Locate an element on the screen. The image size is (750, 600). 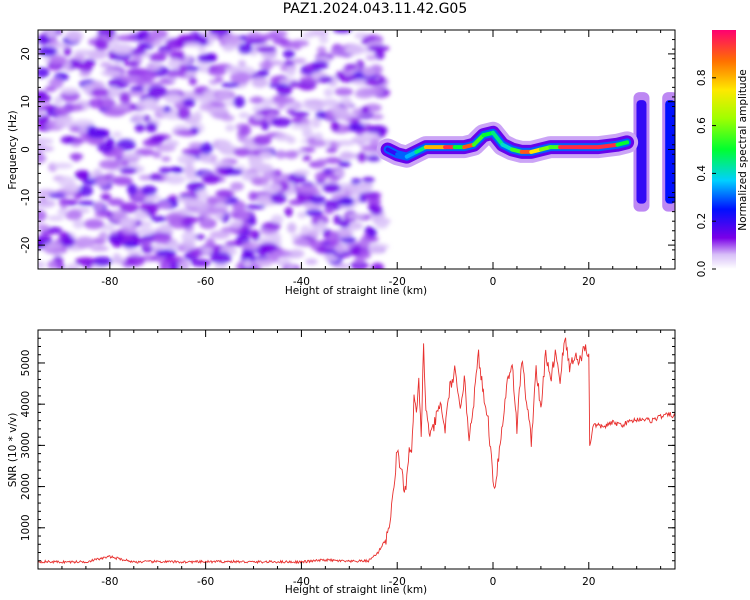
spectrogram-ylabel: Frequency (Hz) is located at coordinates (13, 149).